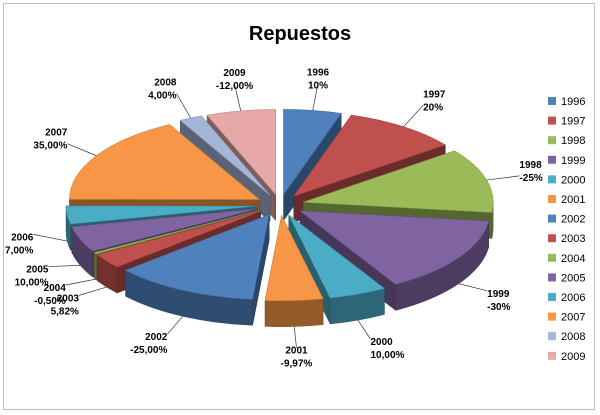  I want to click on legend-label: 1999, so click(573, 161).